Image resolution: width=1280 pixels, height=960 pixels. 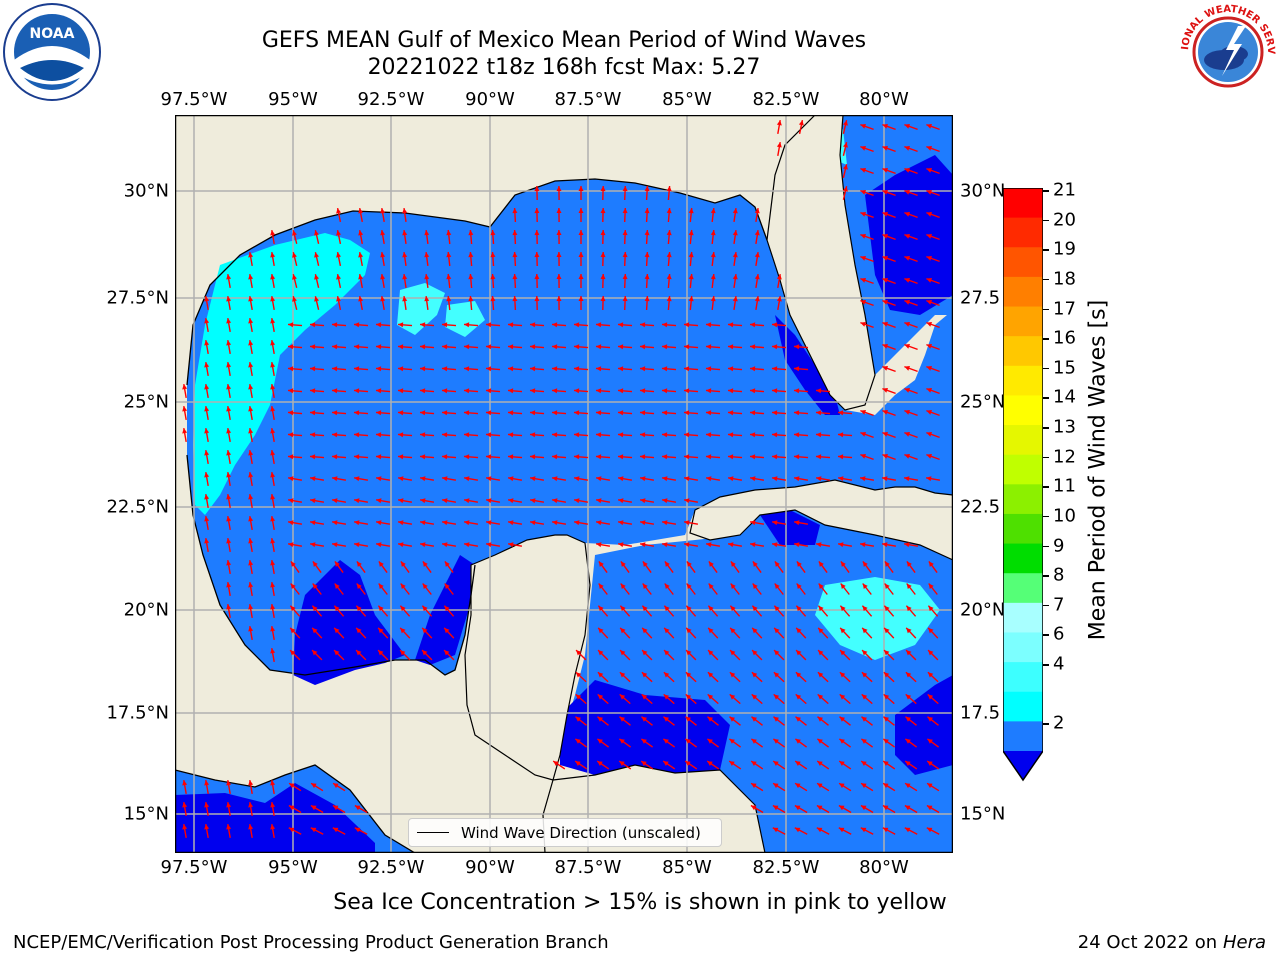 I want to click on lat-tick-left: 22.5°N, so click(x=137, y=507).